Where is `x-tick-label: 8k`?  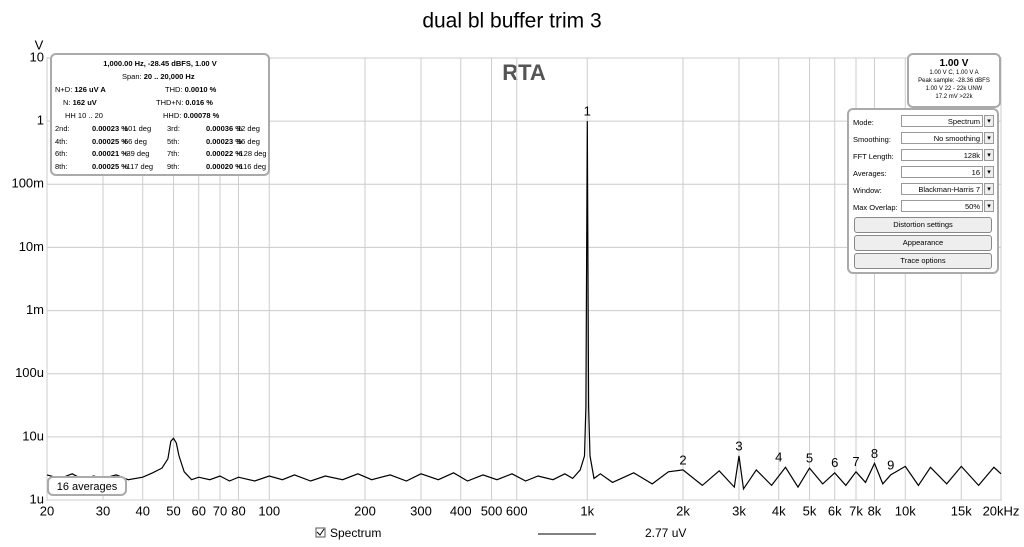
x-tick-label: 8k is located at coordinates (875, 510).